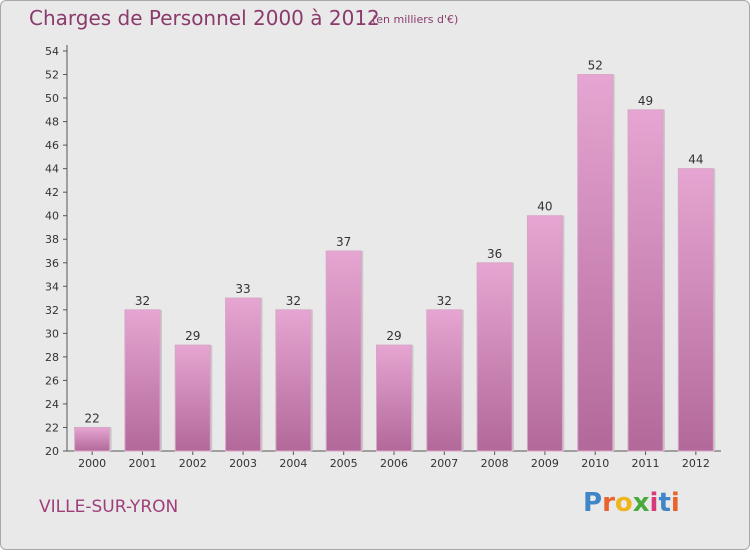 This screenshot has width=750, height=550. Describe the element at coordinates (52, 310) in the screenshot. I see `y-tick-label: 32` at that location.